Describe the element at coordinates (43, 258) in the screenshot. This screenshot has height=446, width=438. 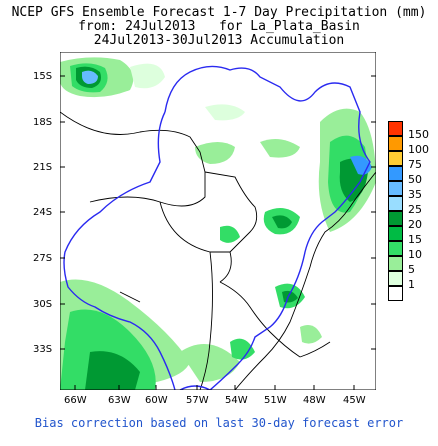
I see `lat-label: 27S` at that location.